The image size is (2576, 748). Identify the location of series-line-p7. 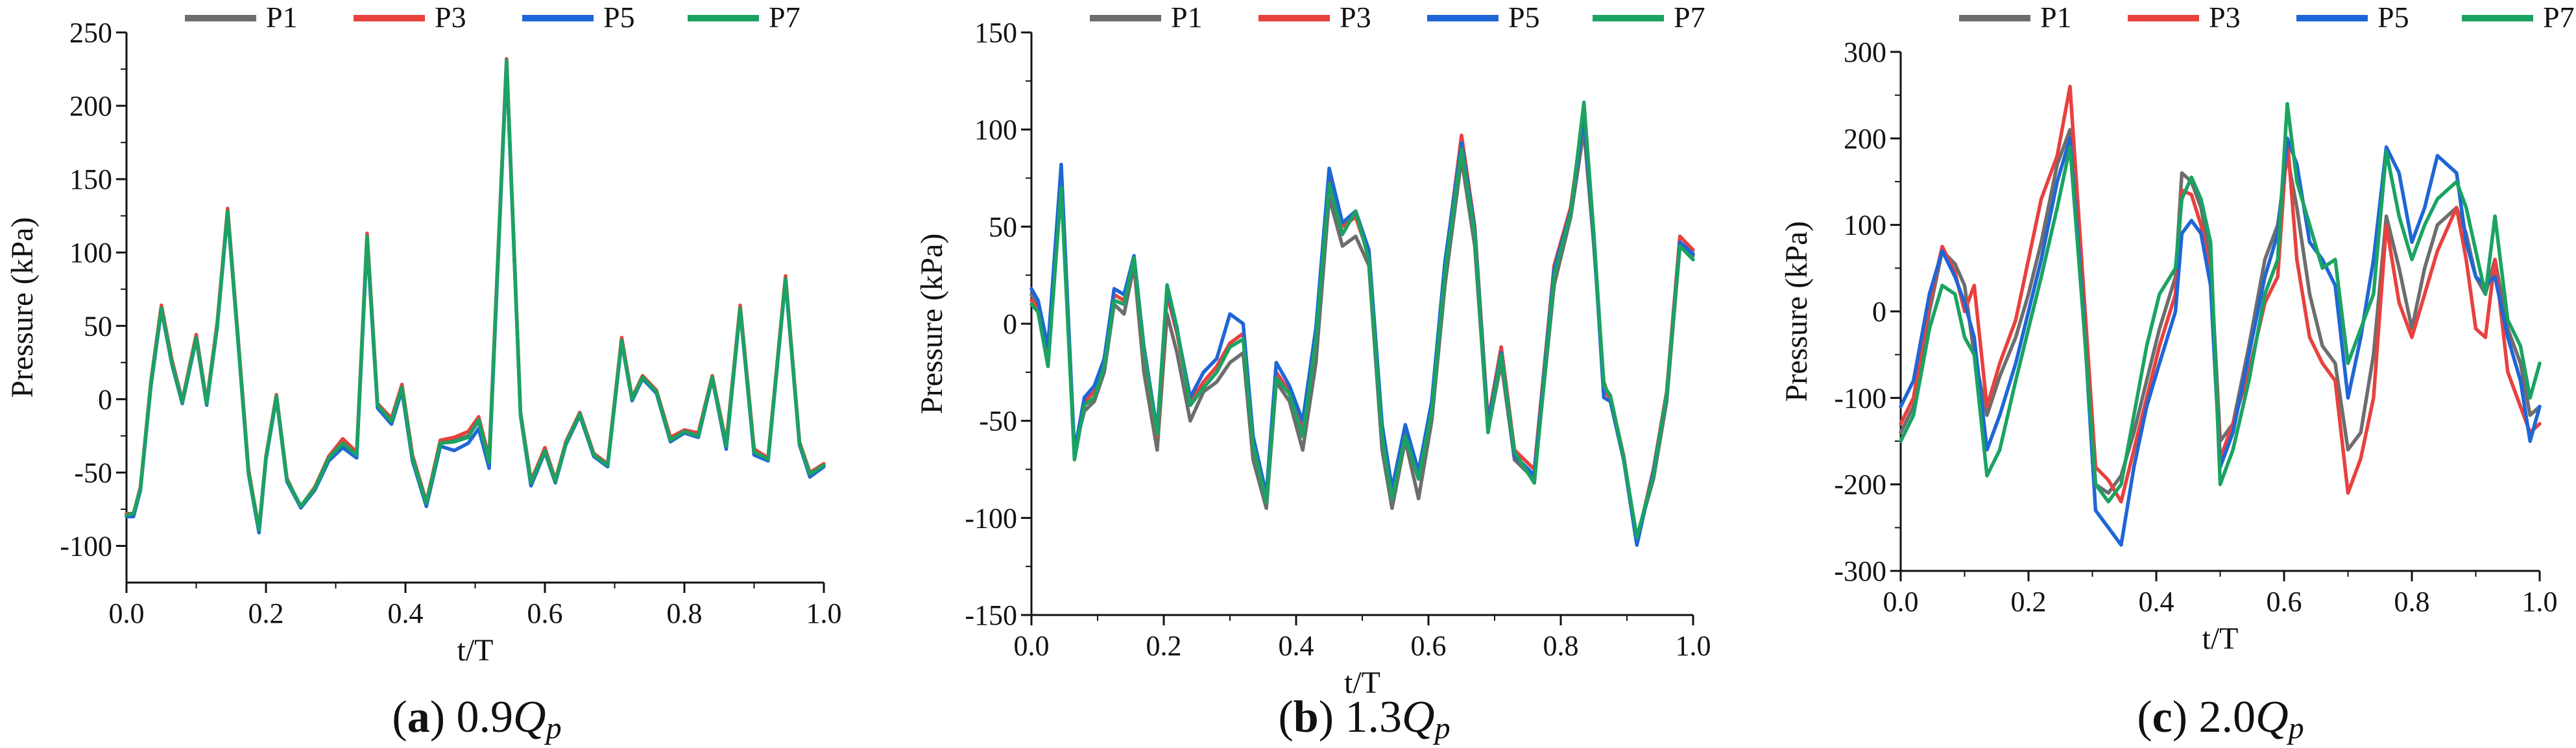
(2220, 303).